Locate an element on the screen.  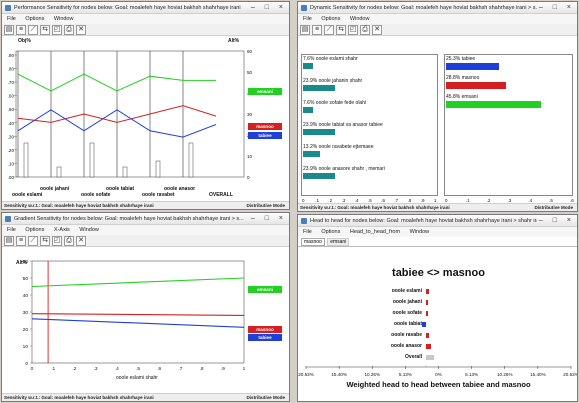
h2h-row-label: ooole anasor is located at coordinates (406, 346).